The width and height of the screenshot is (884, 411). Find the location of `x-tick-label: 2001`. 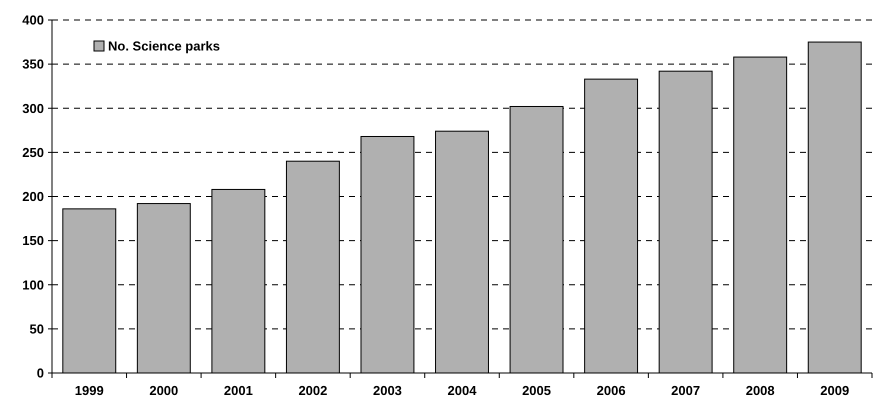

x-tick-label: 2001 is located at coordinates (238, 390).